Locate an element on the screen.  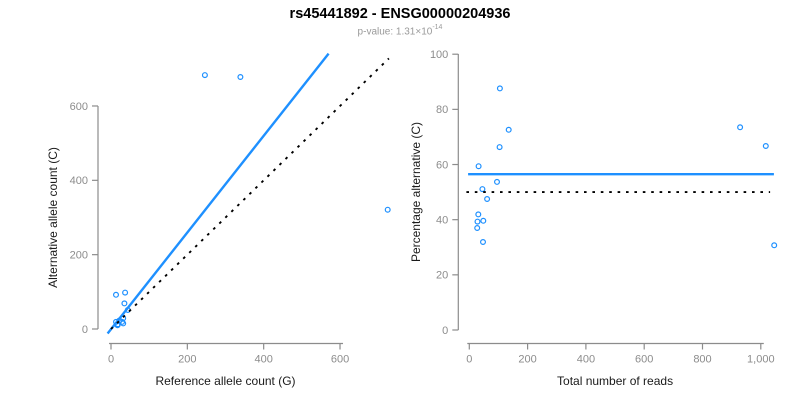
figure-title: rs45441892 - ENSG00000204936 is located at coordinates (400, 14).